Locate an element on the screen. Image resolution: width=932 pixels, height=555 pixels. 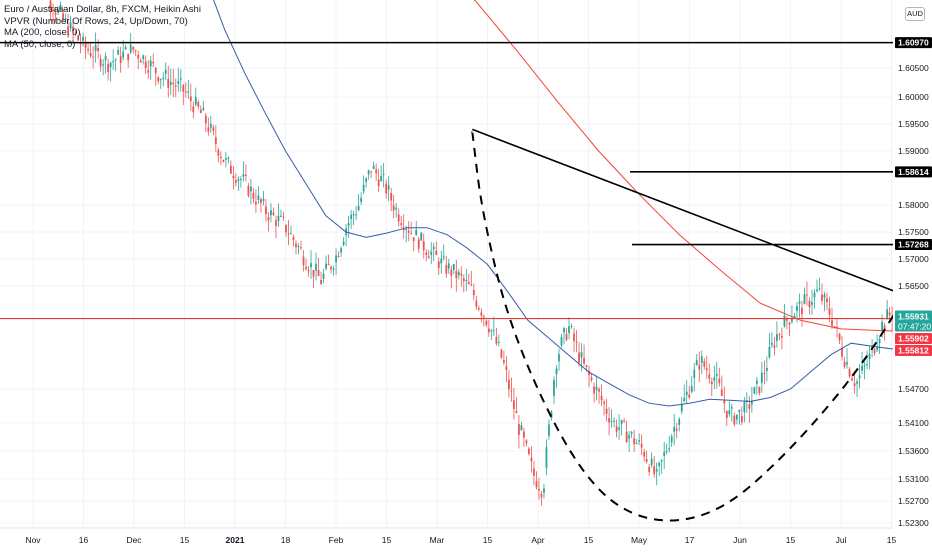
legend-vpvr: VPVR (Number Of Rows, 24, Up/Down, 70) is located at coordinates (96, 21).